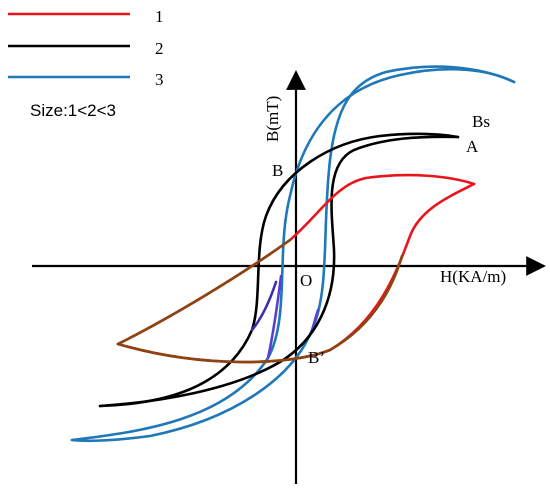  I want to click on loop-1-overlap-bottom, so click(260, 309).